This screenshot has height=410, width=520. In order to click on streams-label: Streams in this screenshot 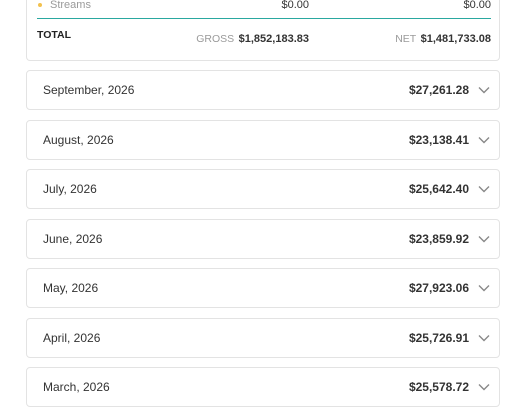, I will do `click(70, 5)`.